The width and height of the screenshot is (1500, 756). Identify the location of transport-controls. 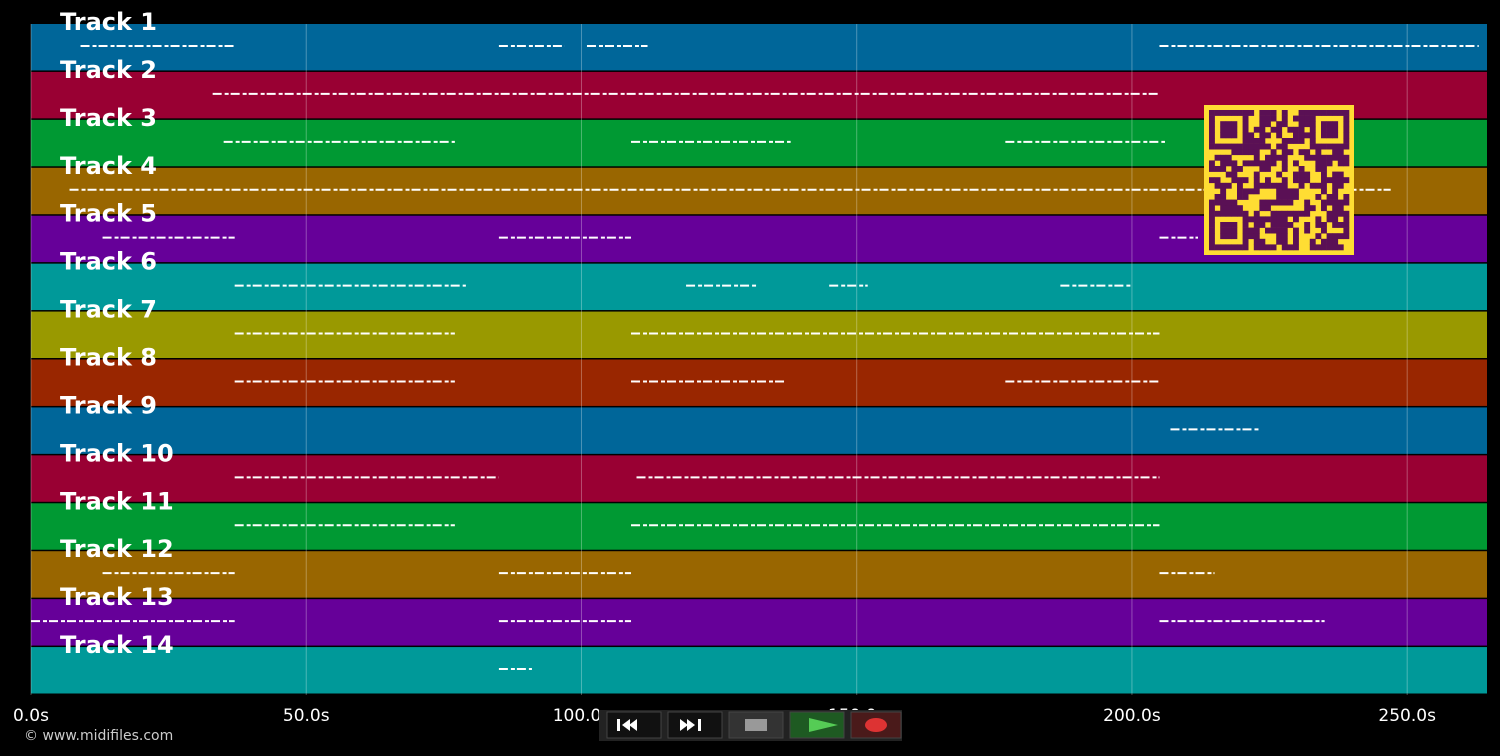
(750, 725).